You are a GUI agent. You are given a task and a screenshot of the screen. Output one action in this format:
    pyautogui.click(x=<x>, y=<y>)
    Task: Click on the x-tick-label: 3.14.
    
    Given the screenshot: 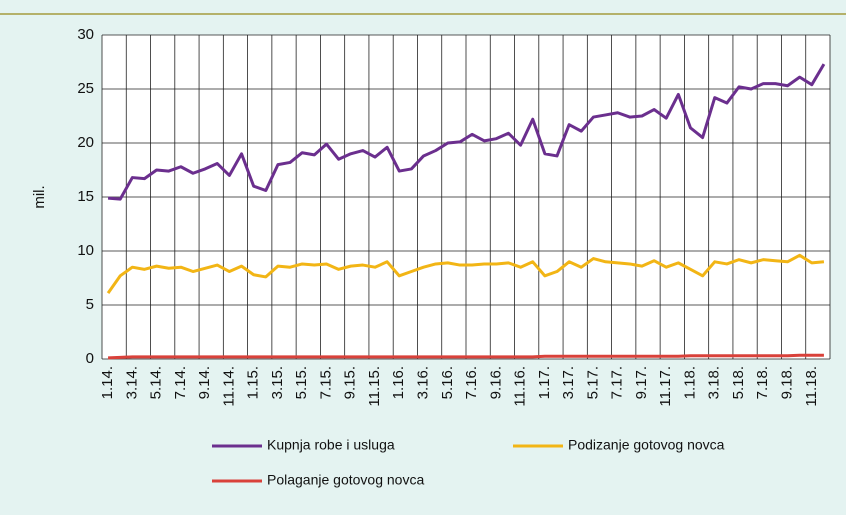 What is the action you would take?
    pyautogui.click(x=131, y=382)
    